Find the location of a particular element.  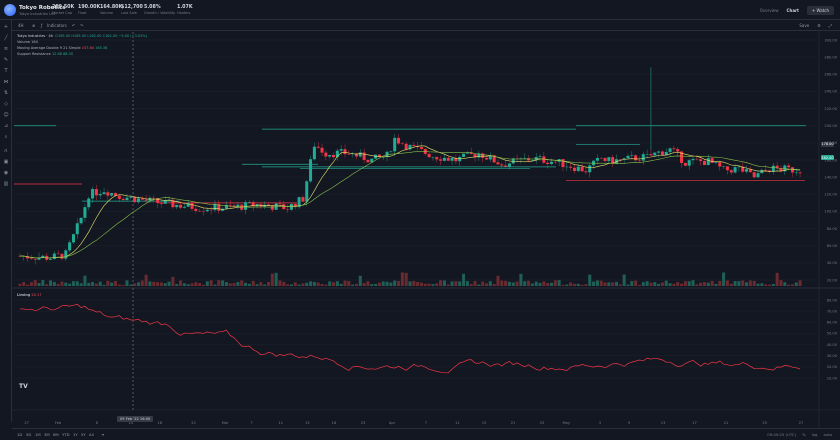

tf-all: All is located at coordinates (91, 434).